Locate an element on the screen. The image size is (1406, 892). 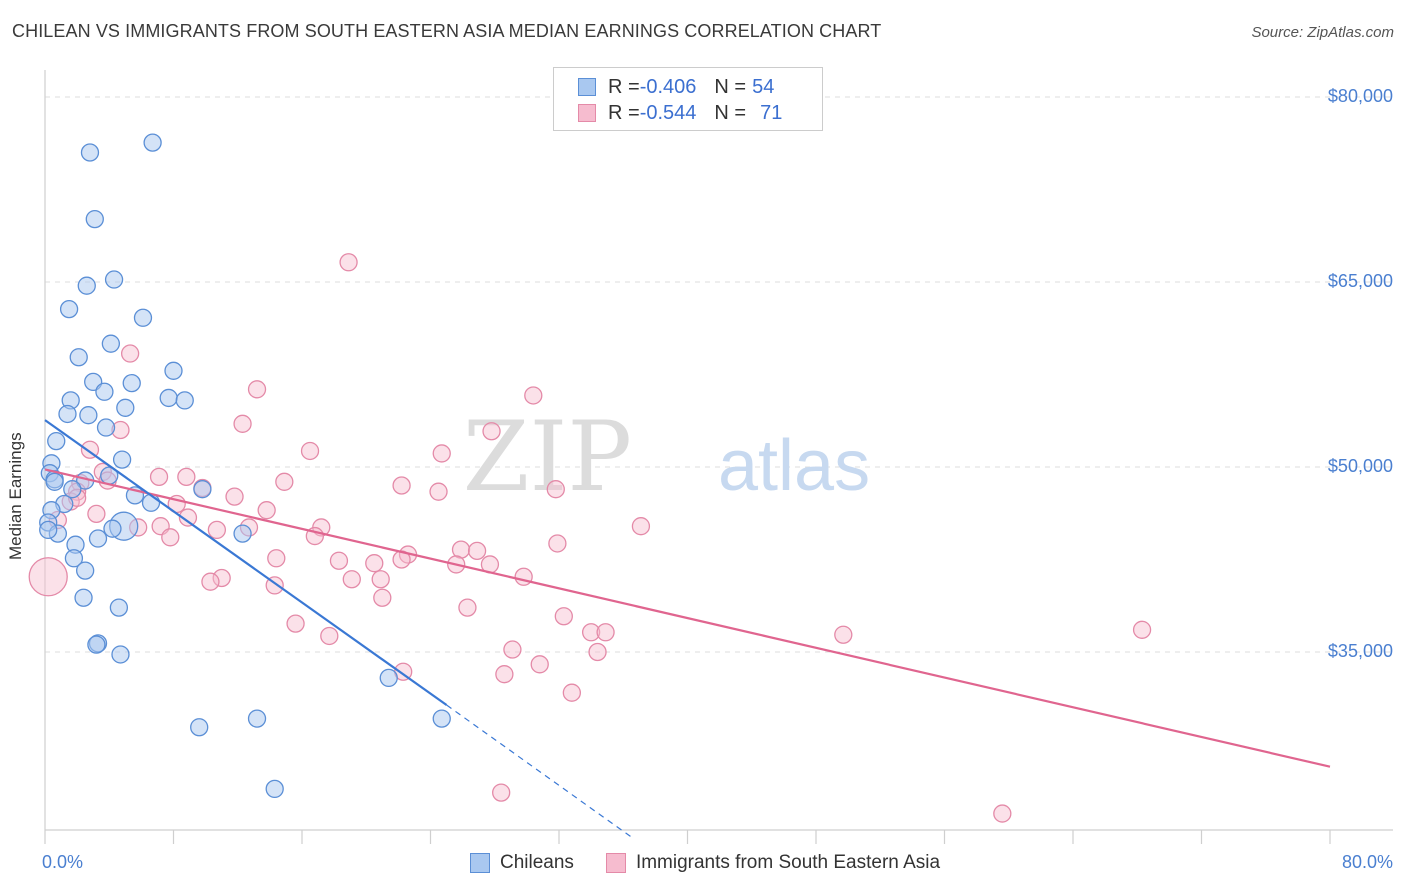
legend-item-chileans: Chileans is located at coordinates (522, 863).